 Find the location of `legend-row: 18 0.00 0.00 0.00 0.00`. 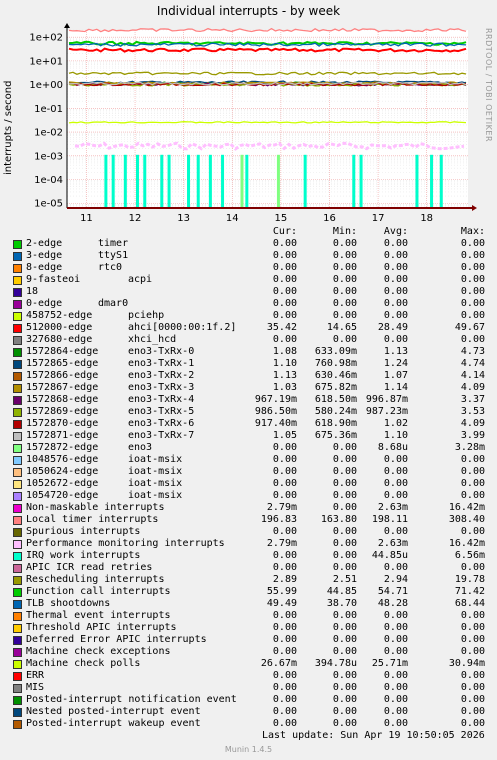

legend-row: 18 0.00 0.00 0.00 0.00 is located at coordinates (248, 292).